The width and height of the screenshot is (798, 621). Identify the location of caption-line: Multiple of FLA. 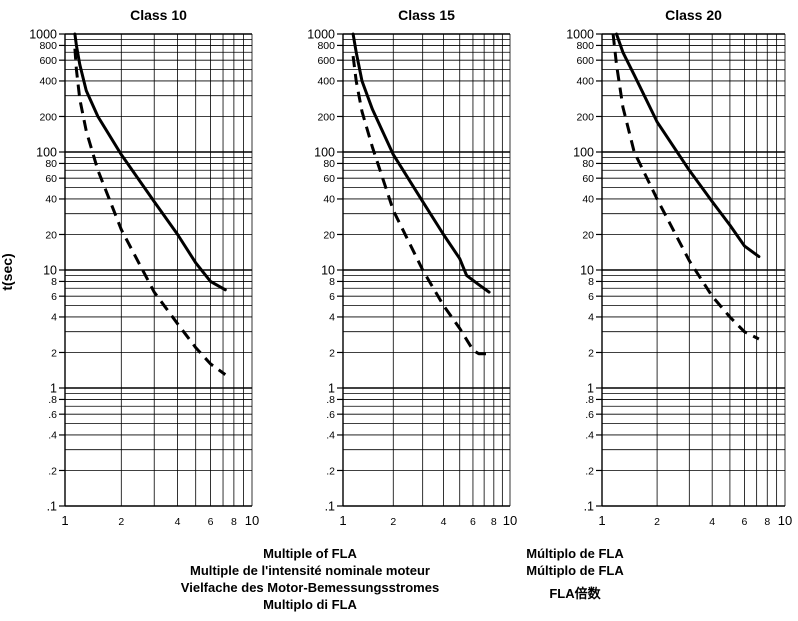
(310, 553).